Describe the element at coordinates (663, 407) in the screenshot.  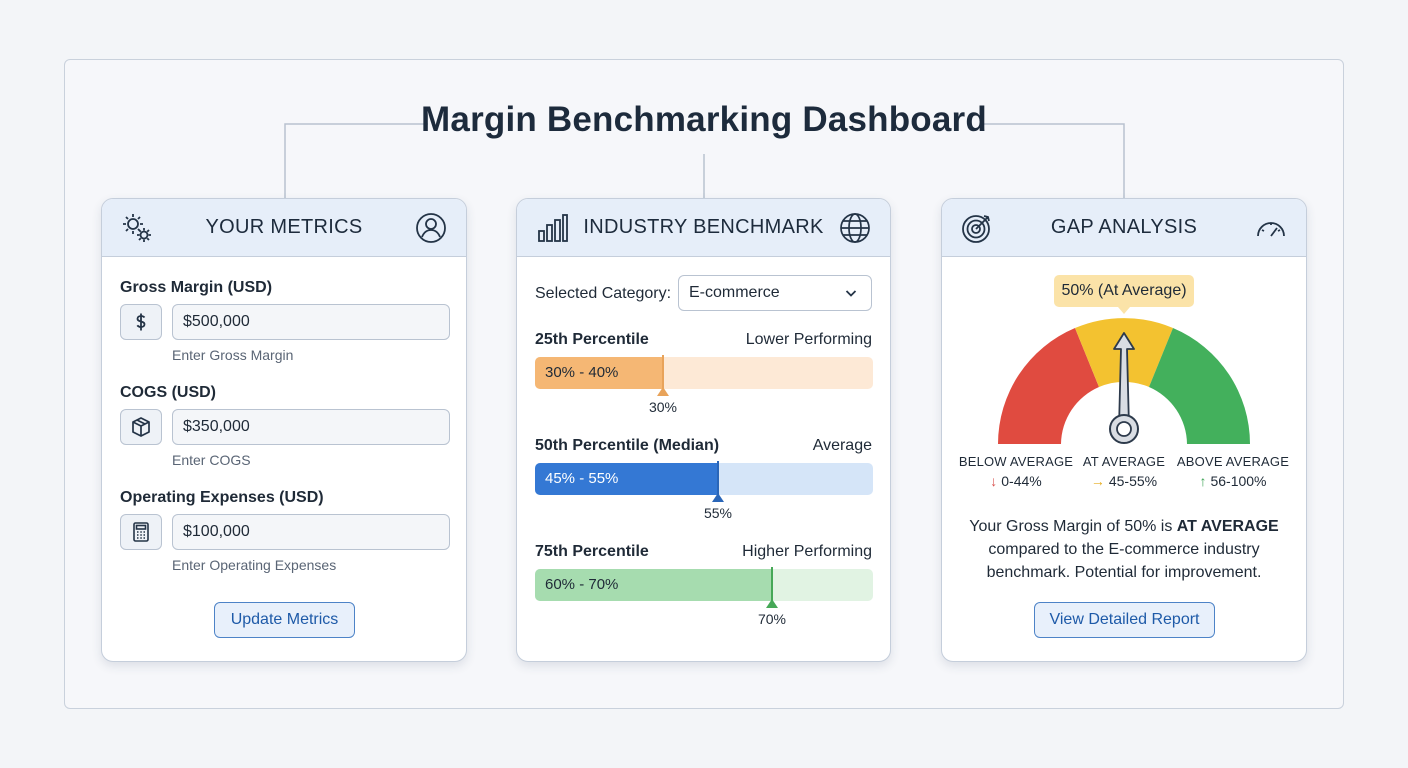
I see `percentile-marker-label: 30%` at that location.